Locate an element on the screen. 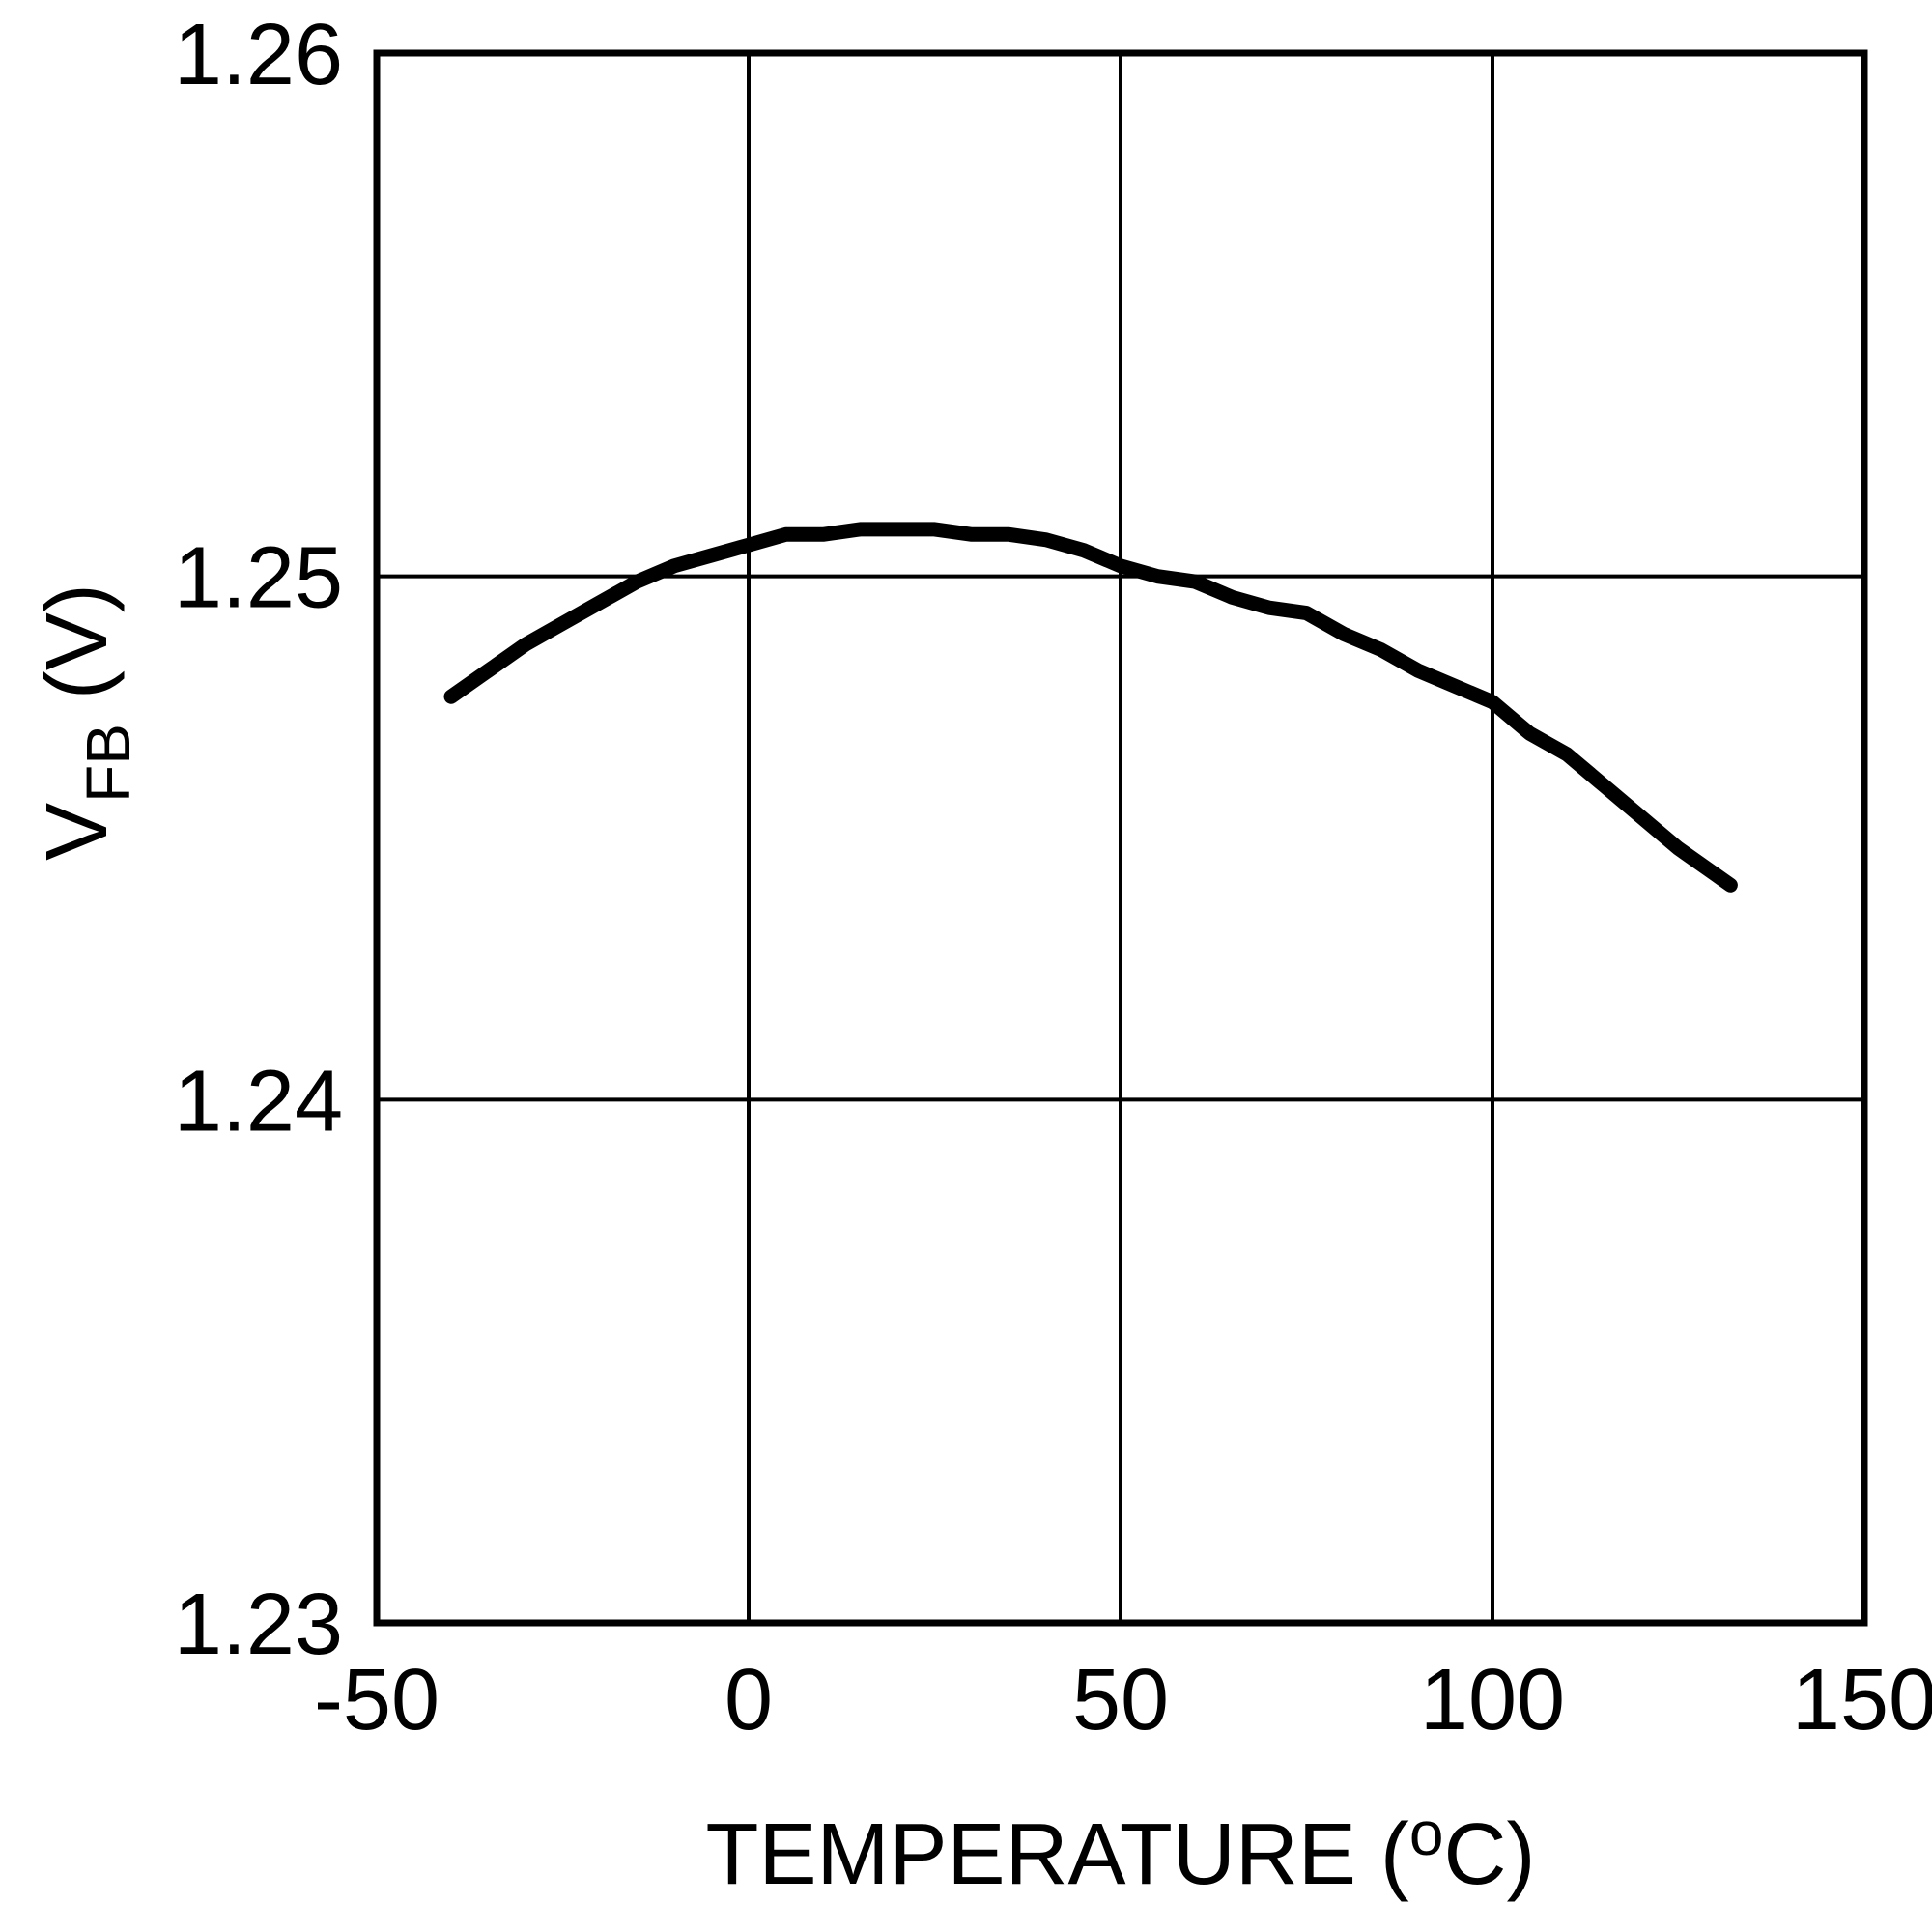 This screenshot has width=1932, height=1932. x-tick-label: 100 is located at coordinates (1492, 1700).